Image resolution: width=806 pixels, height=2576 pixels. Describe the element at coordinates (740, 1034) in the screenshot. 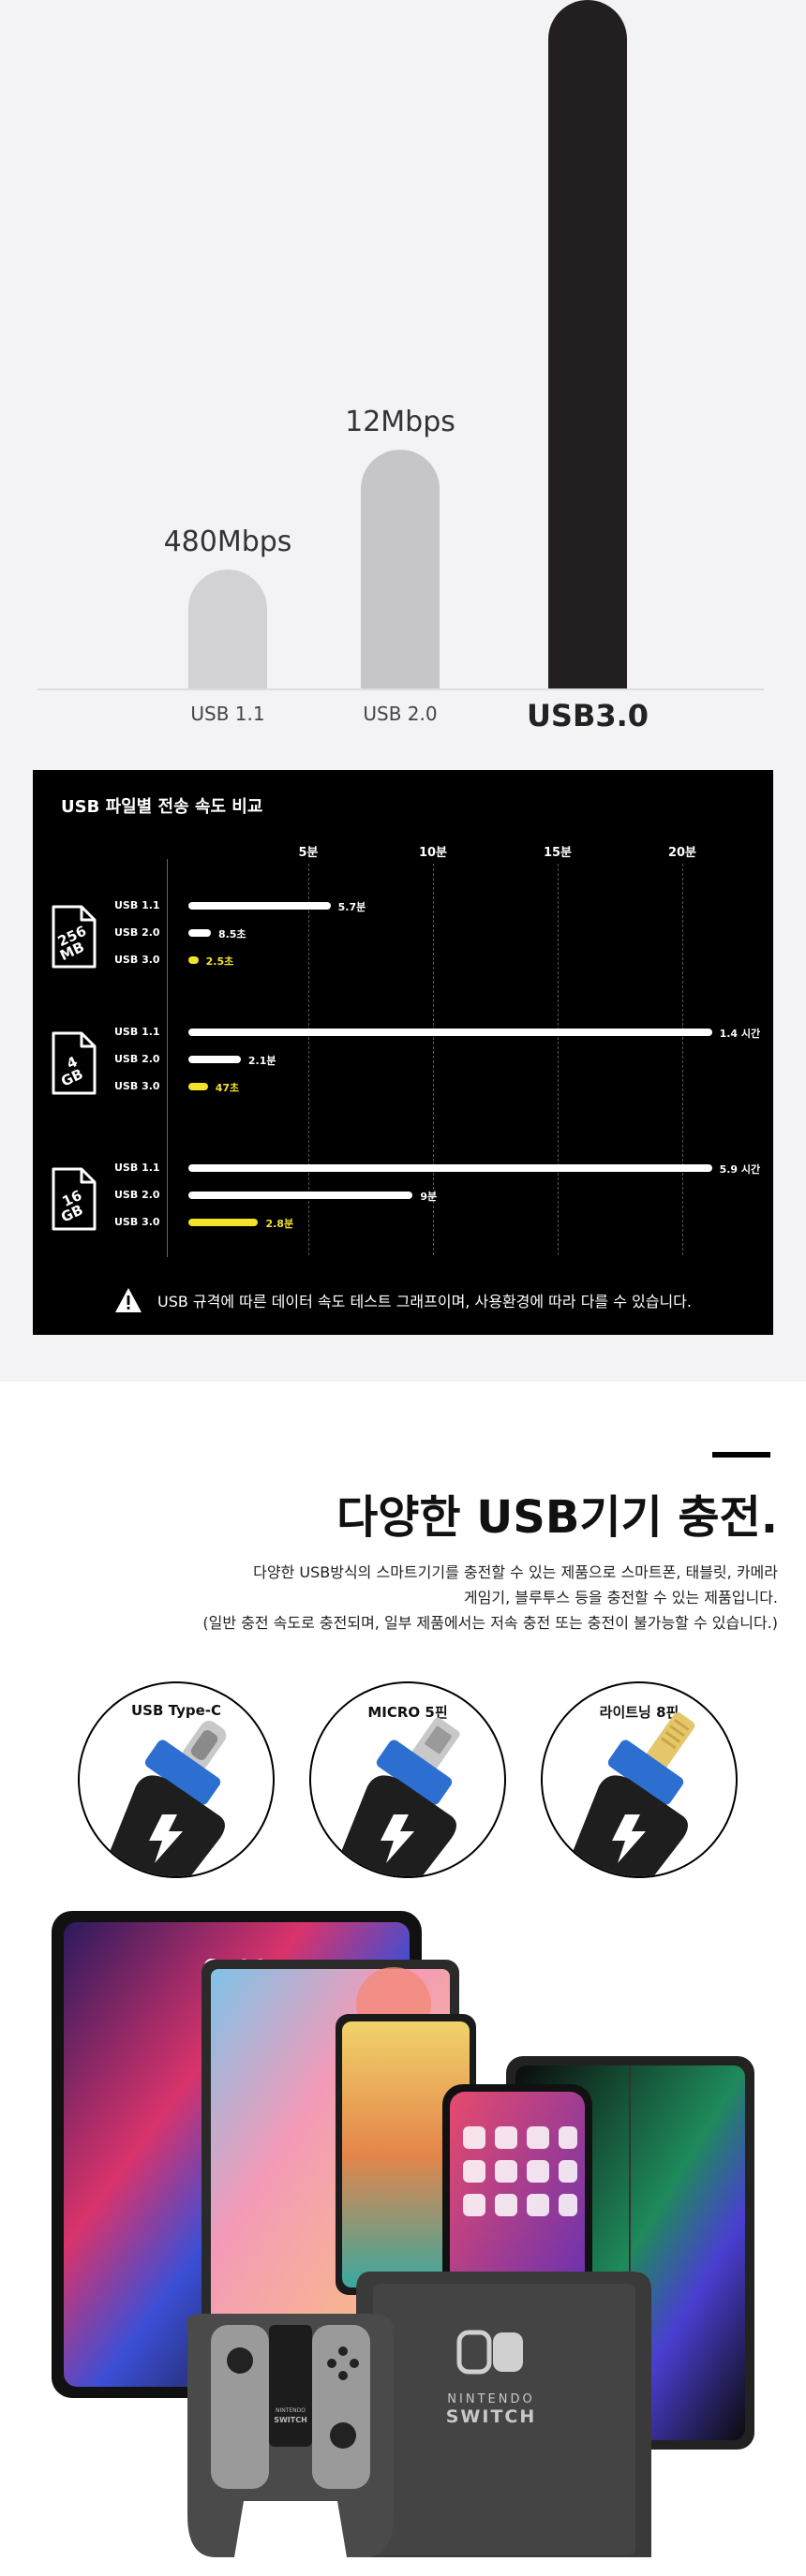

I see `transfer-value-label: 1.4 시간` at that location.